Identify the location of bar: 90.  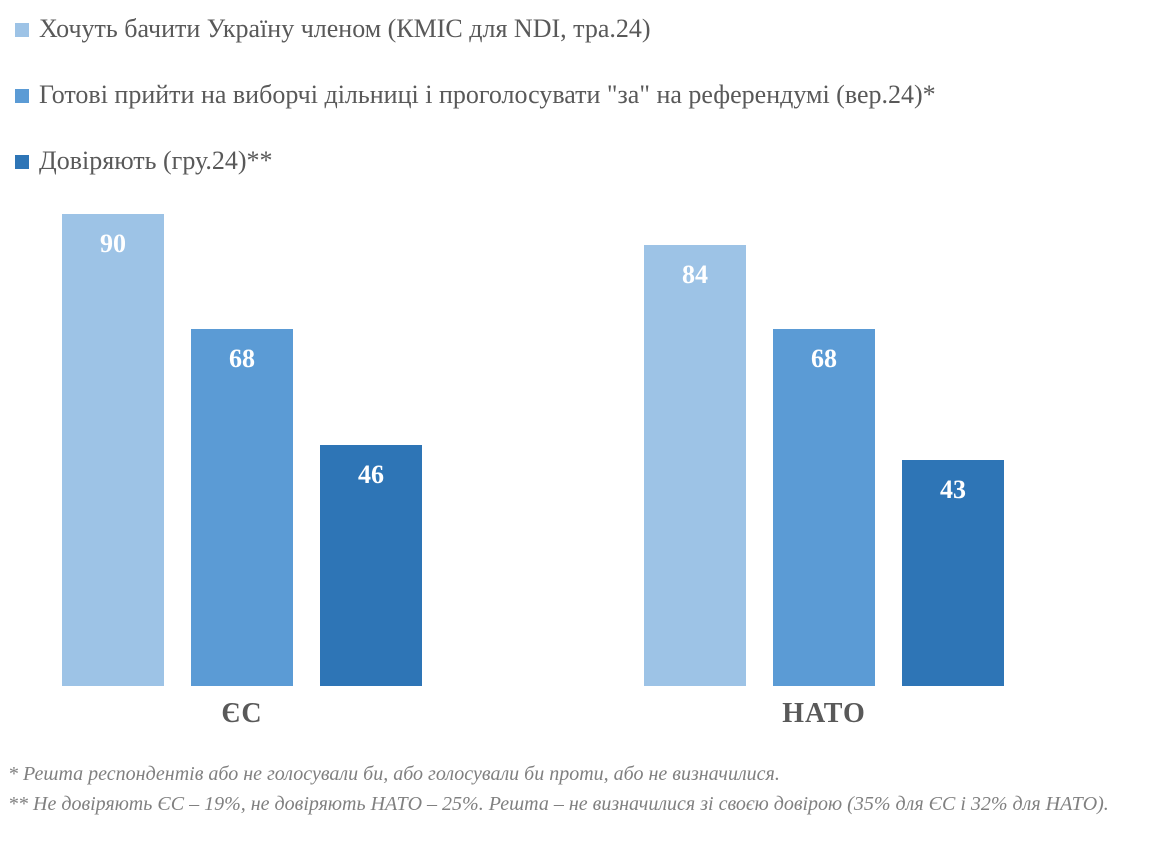
(113, 450).